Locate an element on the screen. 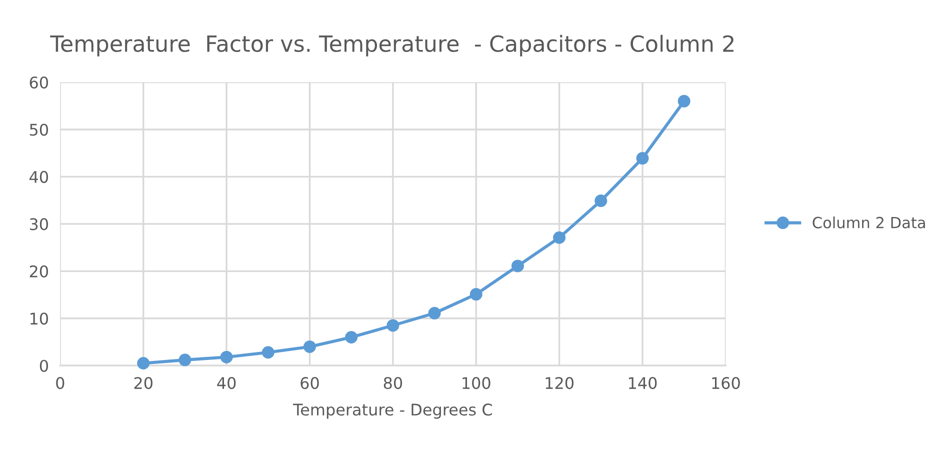  y-tick-label: 10 is located at coordinates (39, 318).